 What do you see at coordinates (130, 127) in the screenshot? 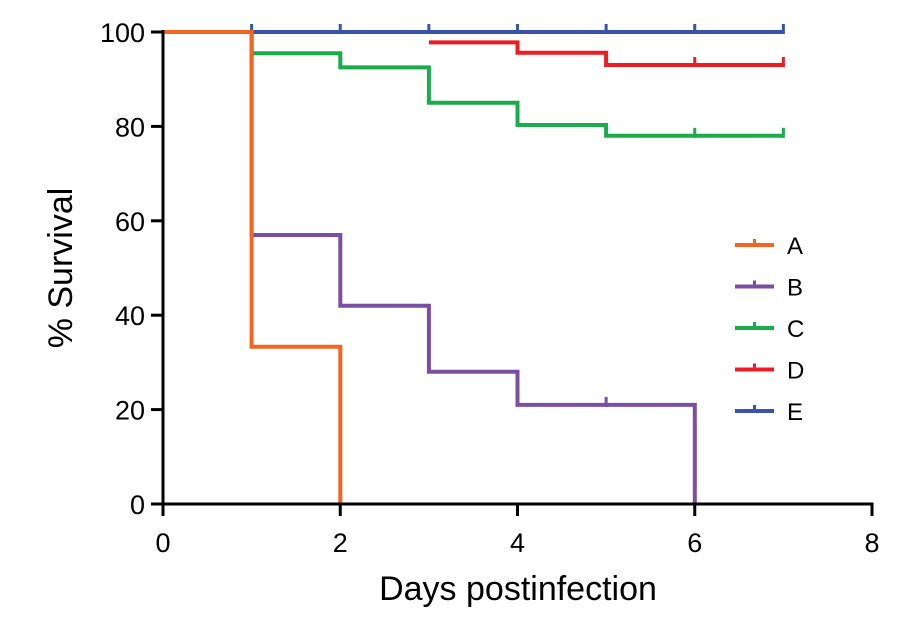
I see `y-tick-label-80: 80` at bounding box center [130, 127].